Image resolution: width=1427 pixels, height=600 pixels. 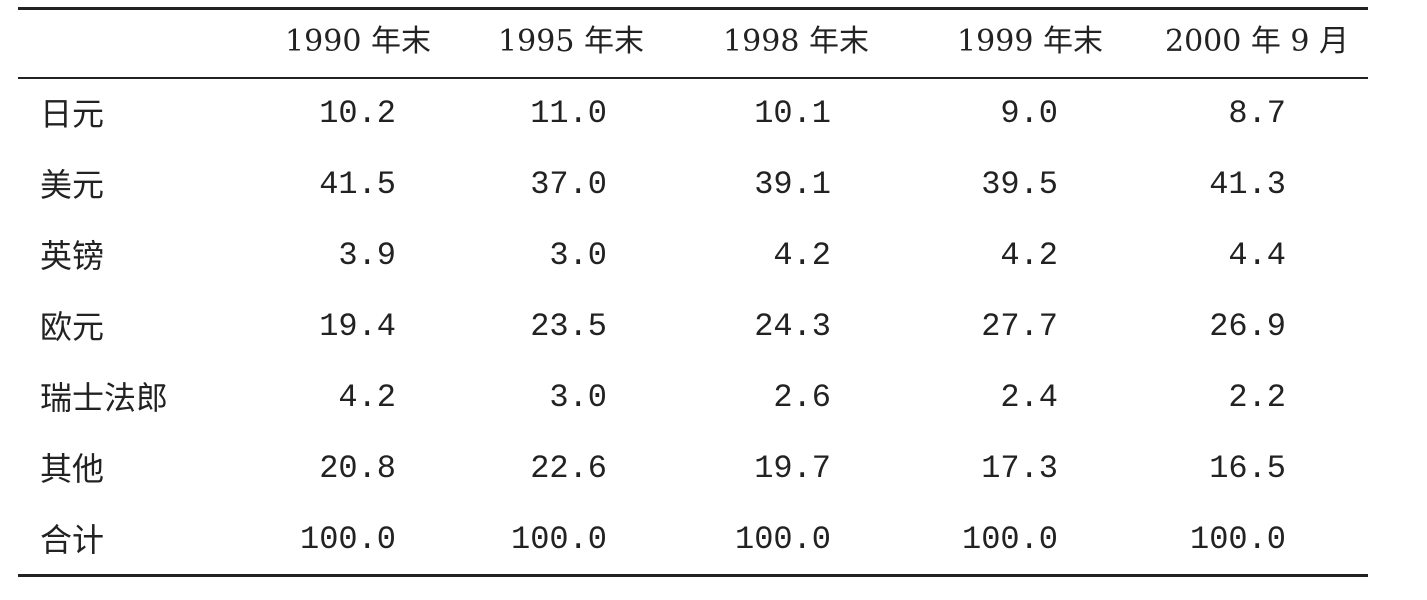 I want to click on value-cell: 10.1, so click(x=792, y=113).